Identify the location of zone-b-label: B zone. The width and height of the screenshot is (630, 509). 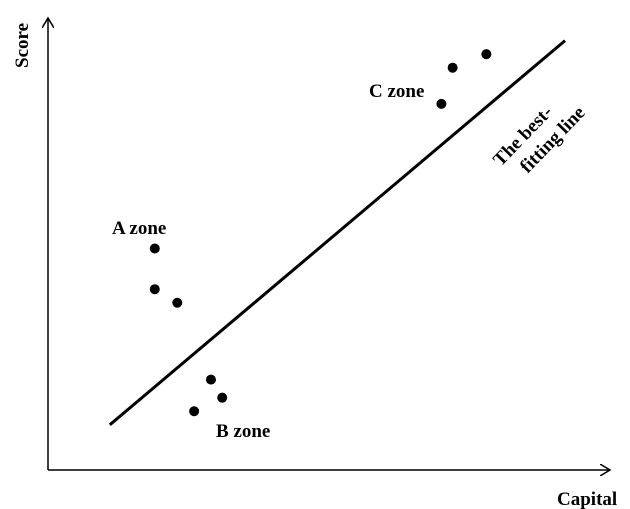
(243, 431).